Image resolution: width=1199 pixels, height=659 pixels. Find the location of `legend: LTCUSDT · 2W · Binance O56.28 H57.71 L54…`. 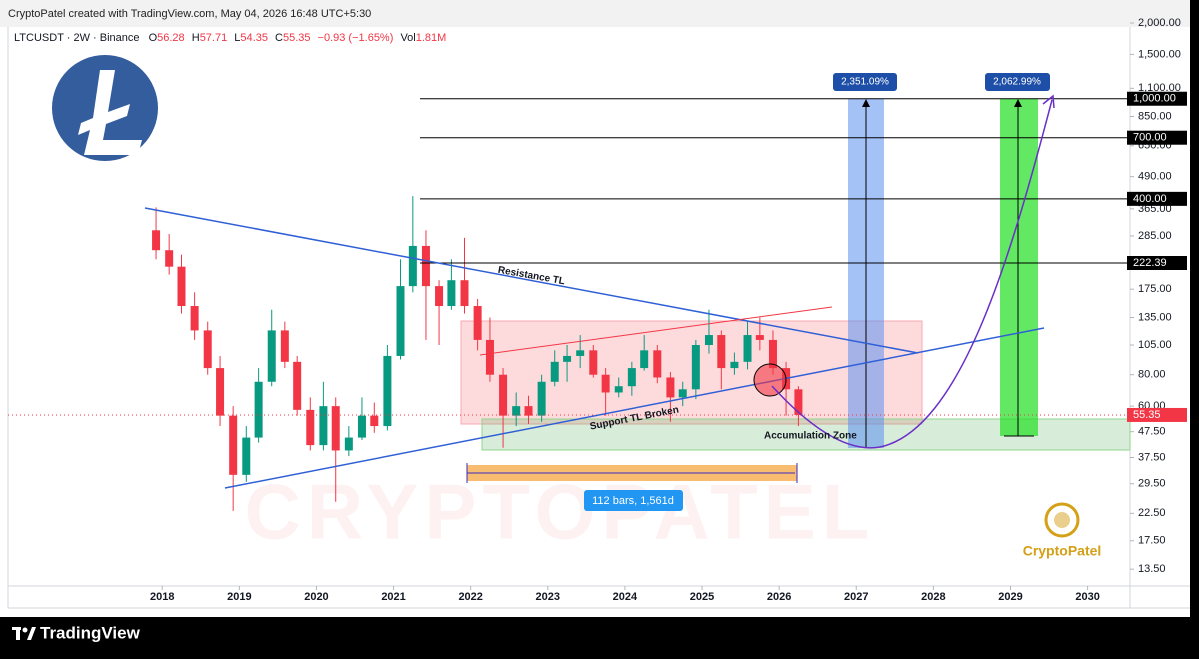

legend: LTCUSDT · 2W · Binance O56.28 H57.71 L54… is located at coordinates (230, 38).